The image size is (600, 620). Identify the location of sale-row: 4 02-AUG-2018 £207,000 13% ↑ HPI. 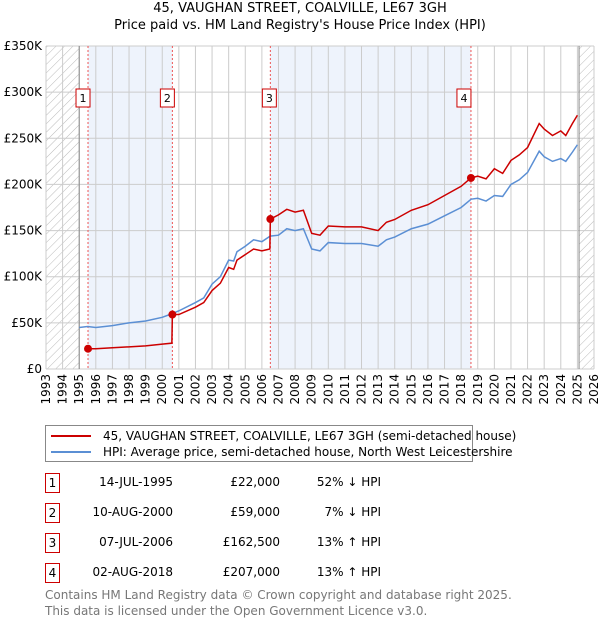
(255, 573).